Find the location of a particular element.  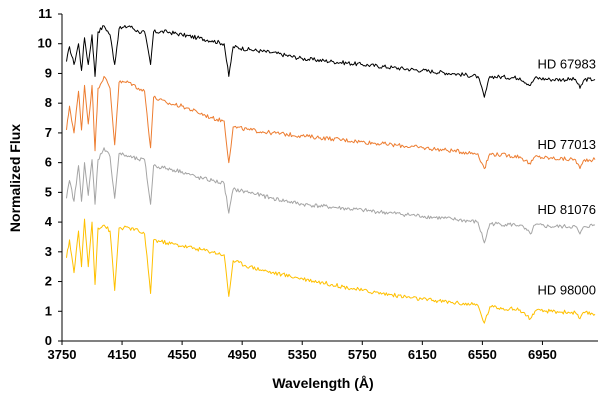

x-tick-label: 5750 is located at coordinates (362, 354).